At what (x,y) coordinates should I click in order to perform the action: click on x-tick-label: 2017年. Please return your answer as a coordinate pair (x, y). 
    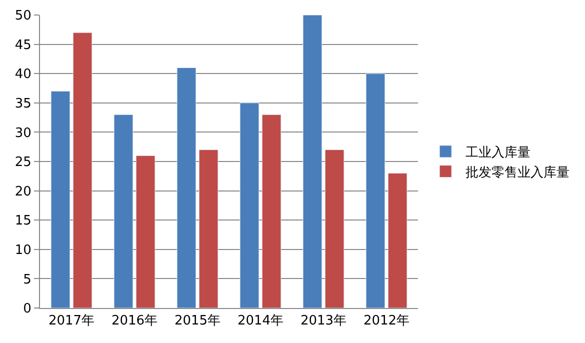
    Looking at the image, I should click on (71, 321).